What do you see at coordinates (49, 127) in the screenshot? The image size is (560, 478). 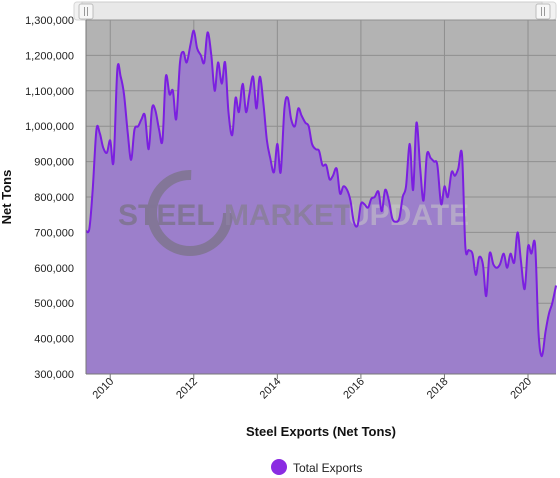 I see `y-tick-label: 1,000,000` at bounding box center [49, 127].